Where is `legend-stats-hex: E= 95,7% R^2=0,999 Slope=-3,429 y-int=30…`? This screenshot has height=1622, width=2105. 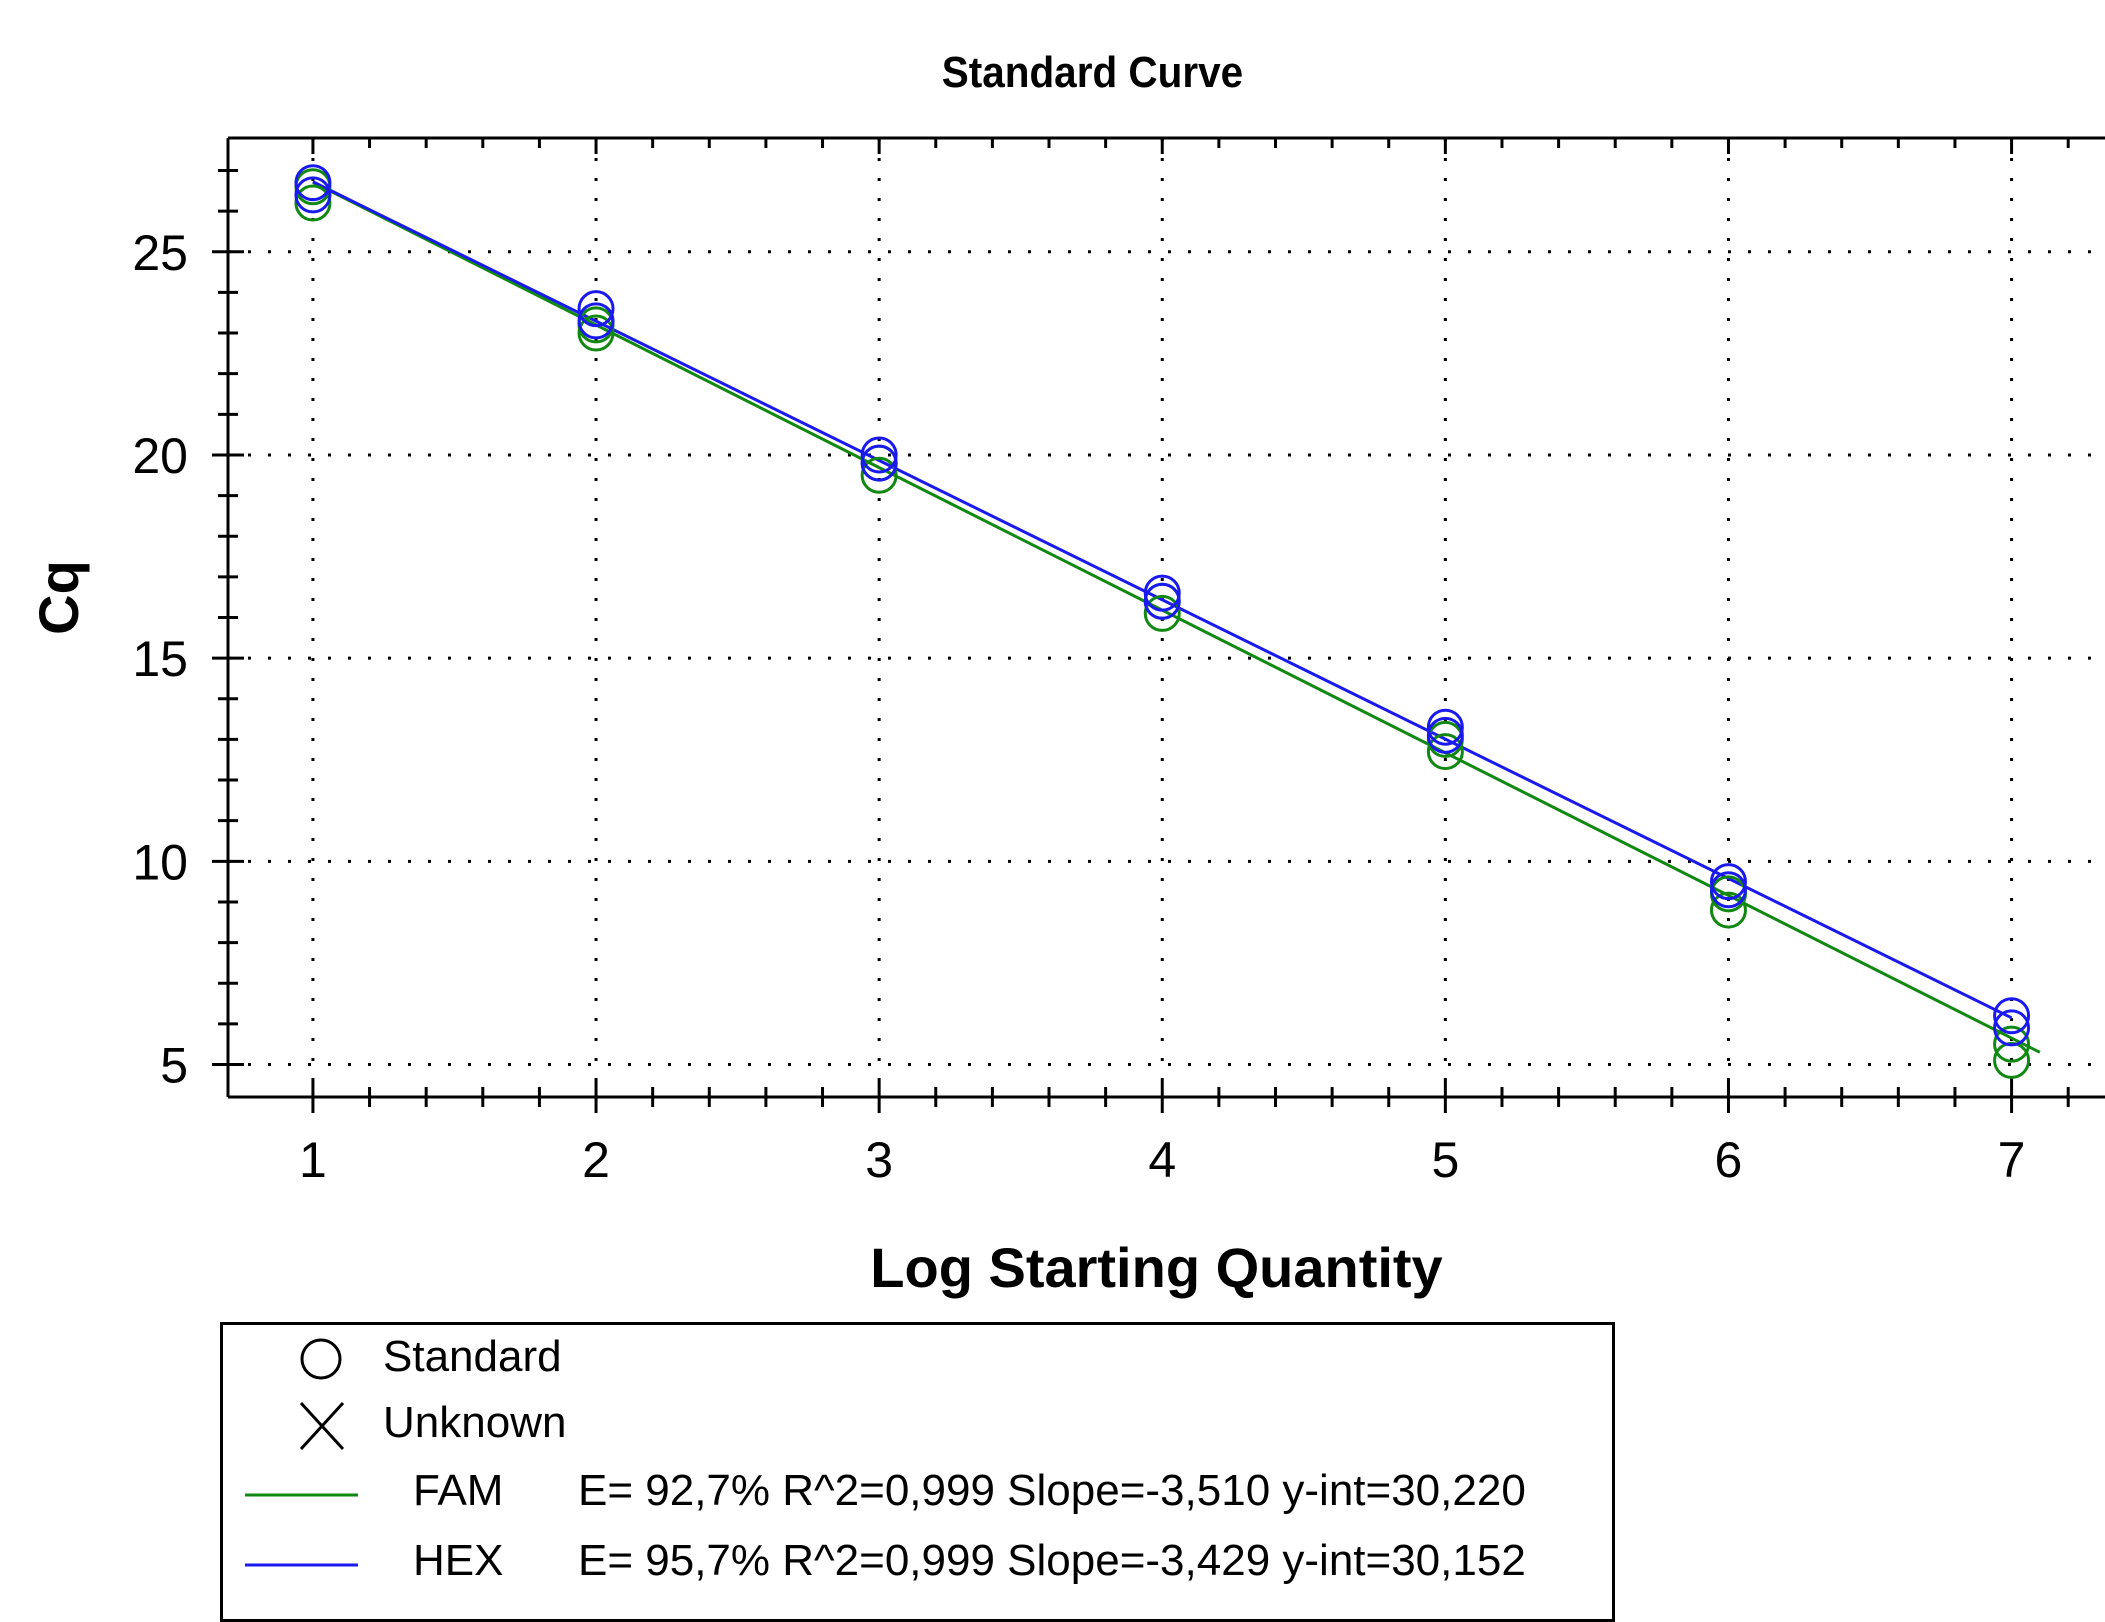
legend-stats-hex: E= 95,7% R^2=0,999 Slope=-3,429 y-int=30… is located at coordinates (1052, 1560).